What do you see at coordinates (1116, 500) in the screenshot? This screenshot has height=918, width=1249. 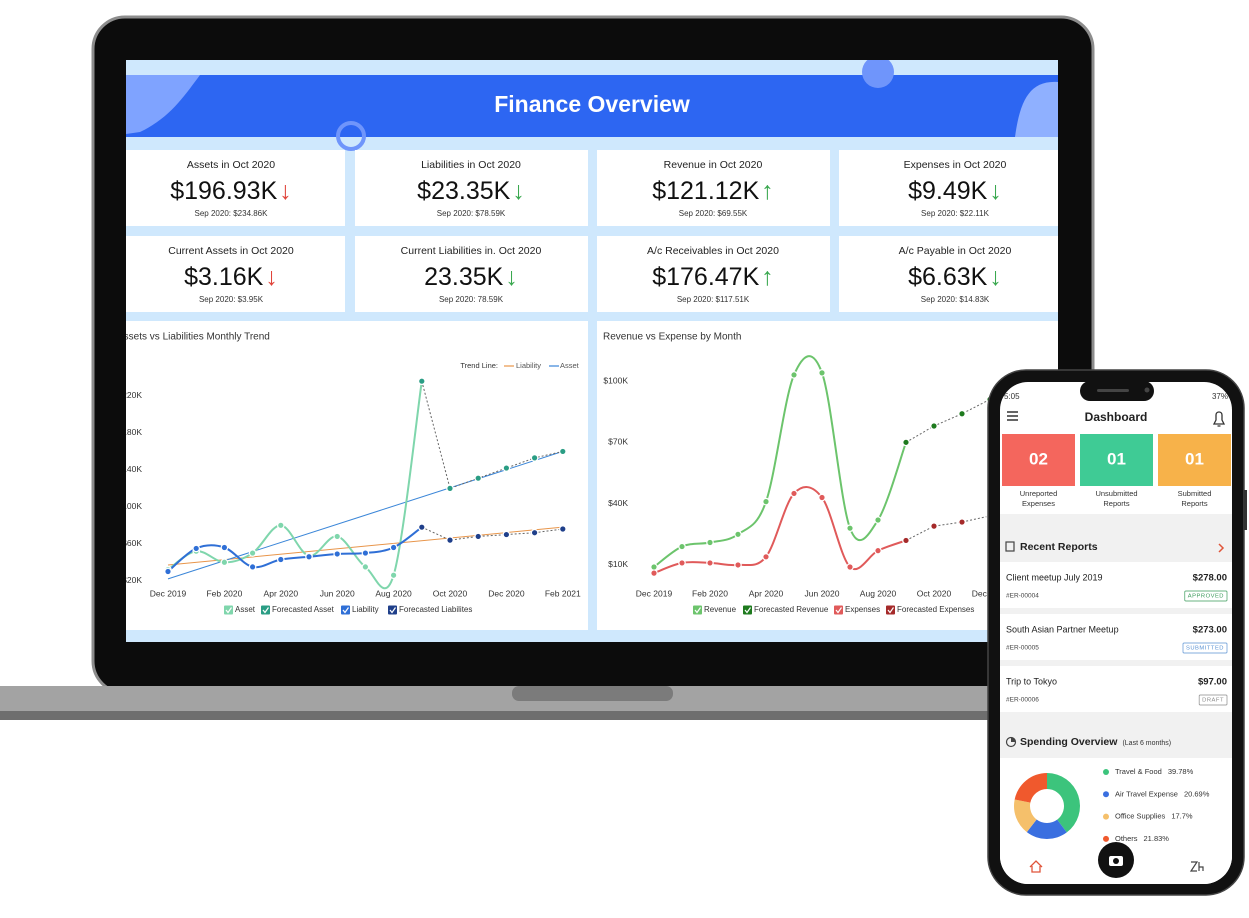 I see `summary-label-bg` at bounding box center [1116, 500].